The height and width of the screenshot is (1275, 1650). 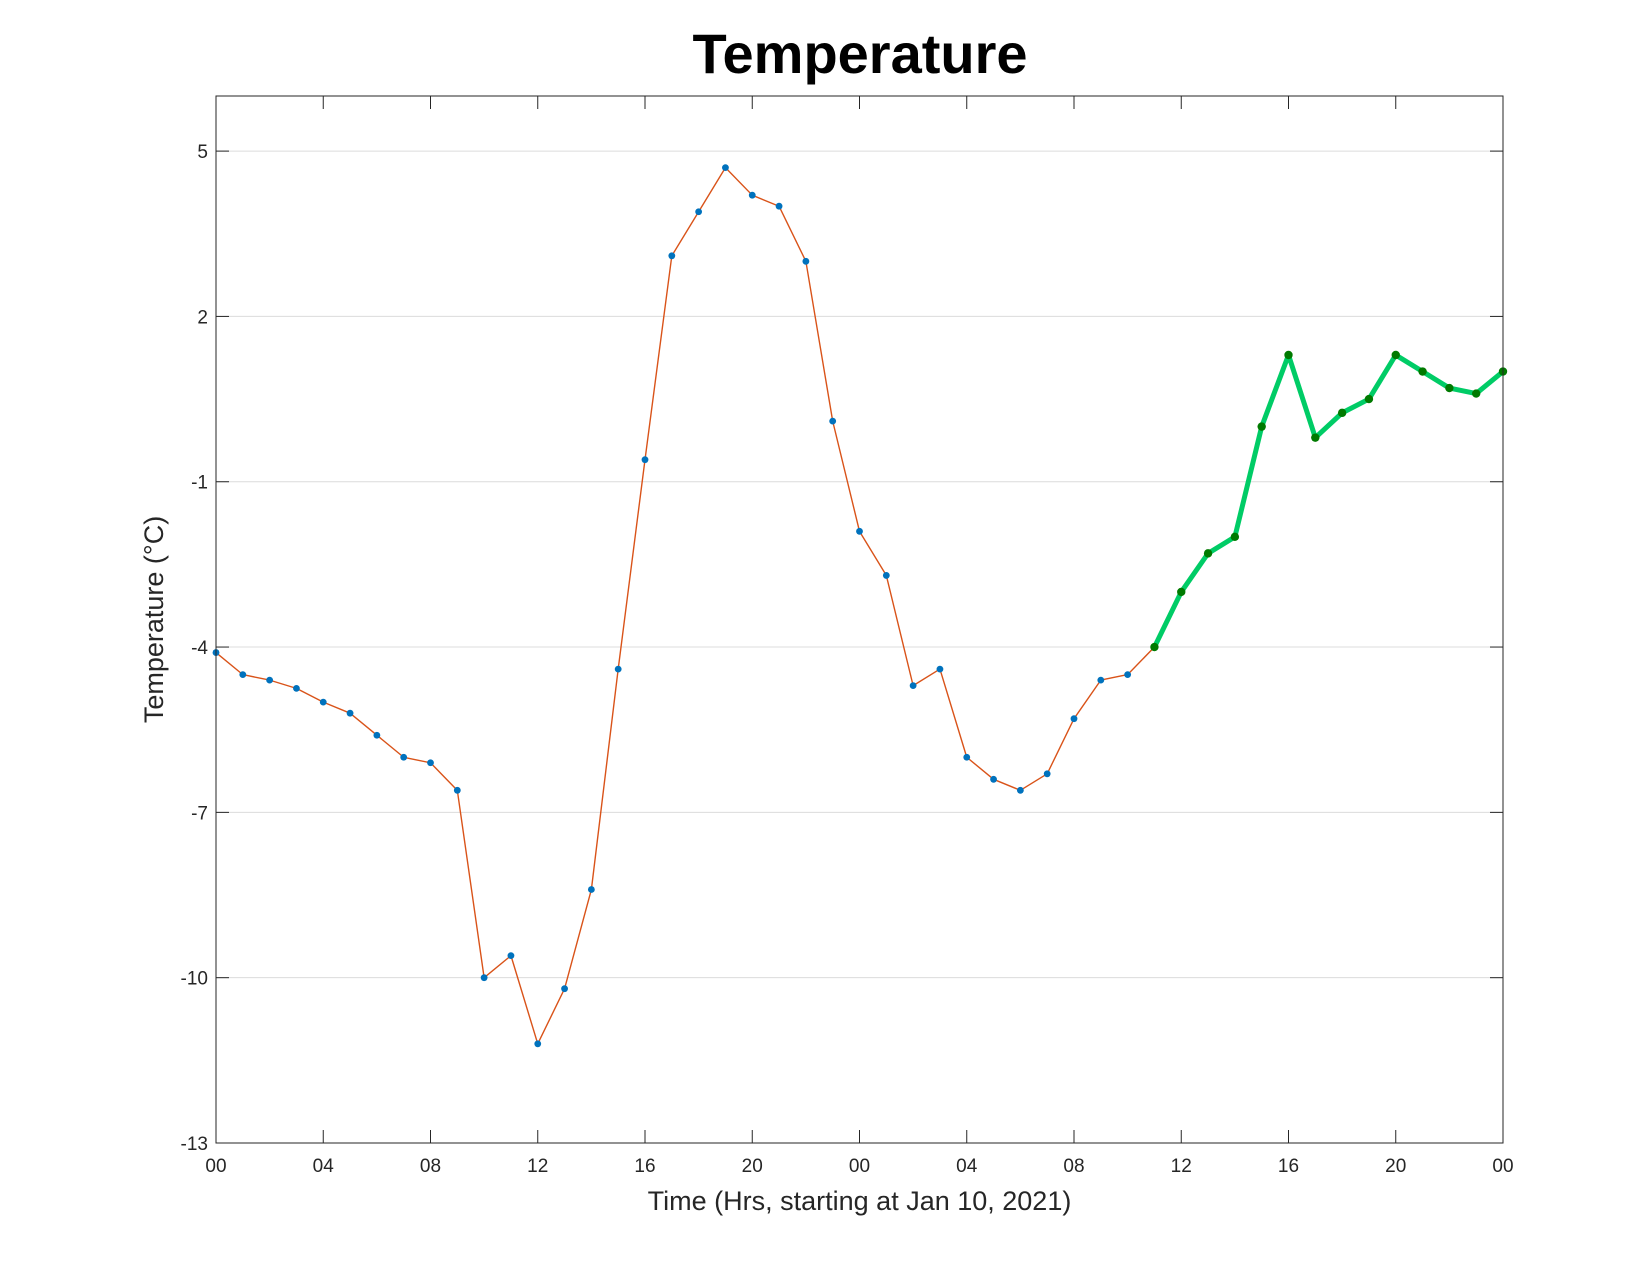 I want to click on y-tick-label: -7, so click(x=199, y=813).